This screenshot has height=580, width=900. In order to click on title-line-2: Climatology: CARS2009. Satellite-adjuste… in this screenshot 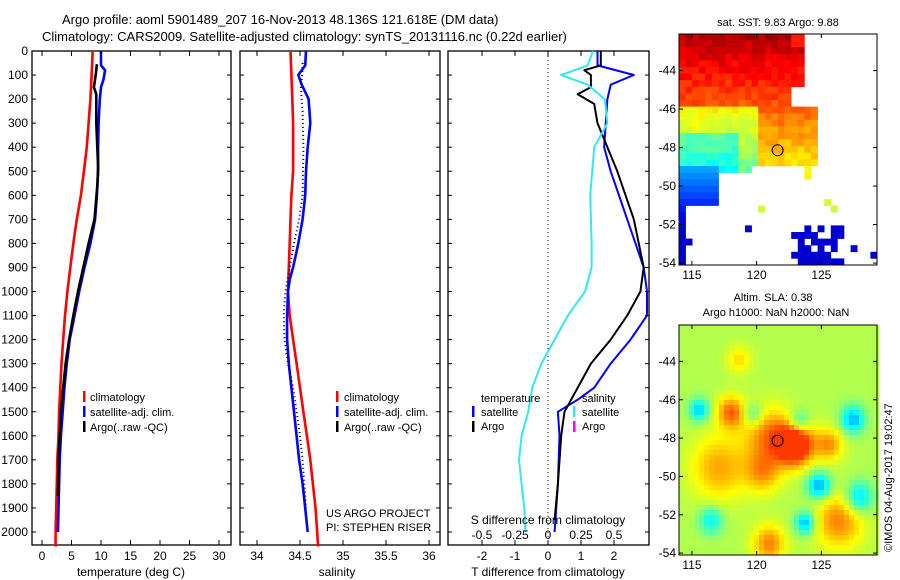, I will do `click(304, 36)`.